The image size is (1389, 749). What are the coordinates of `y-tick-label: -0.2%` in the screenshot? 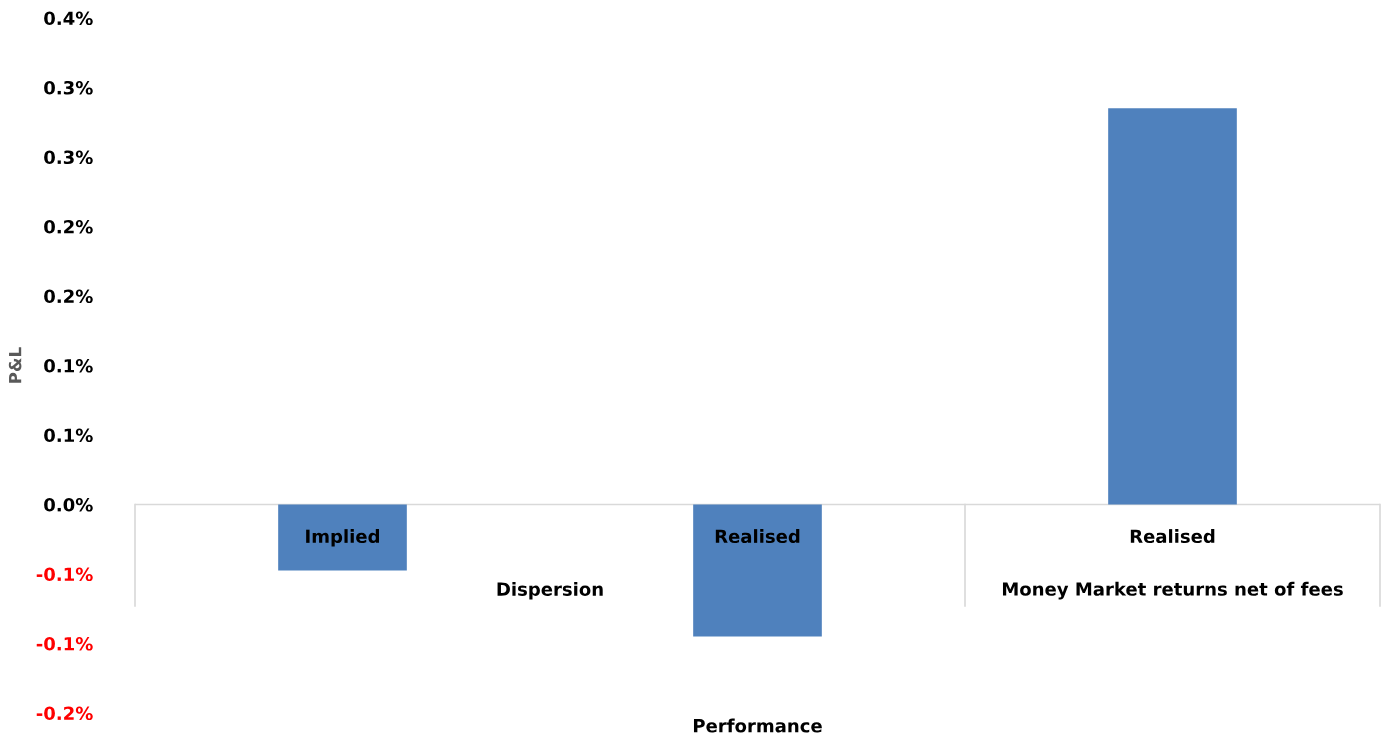 It's located at (64, 713).